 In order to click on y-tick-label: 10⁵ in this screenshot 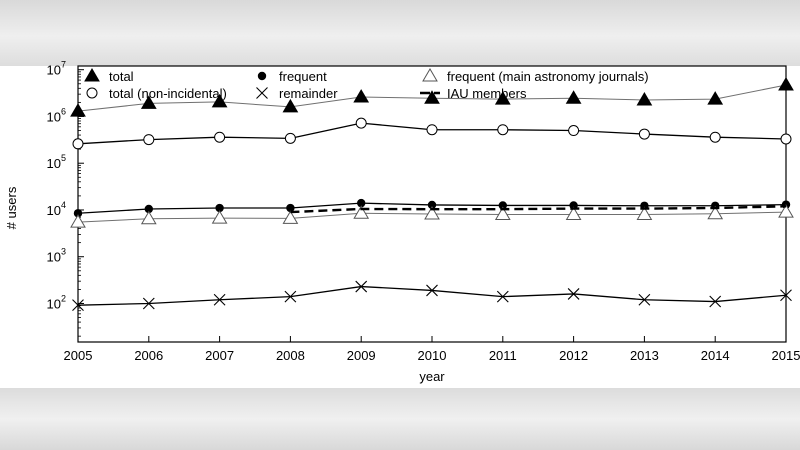, I will do `click(56, 162)`.